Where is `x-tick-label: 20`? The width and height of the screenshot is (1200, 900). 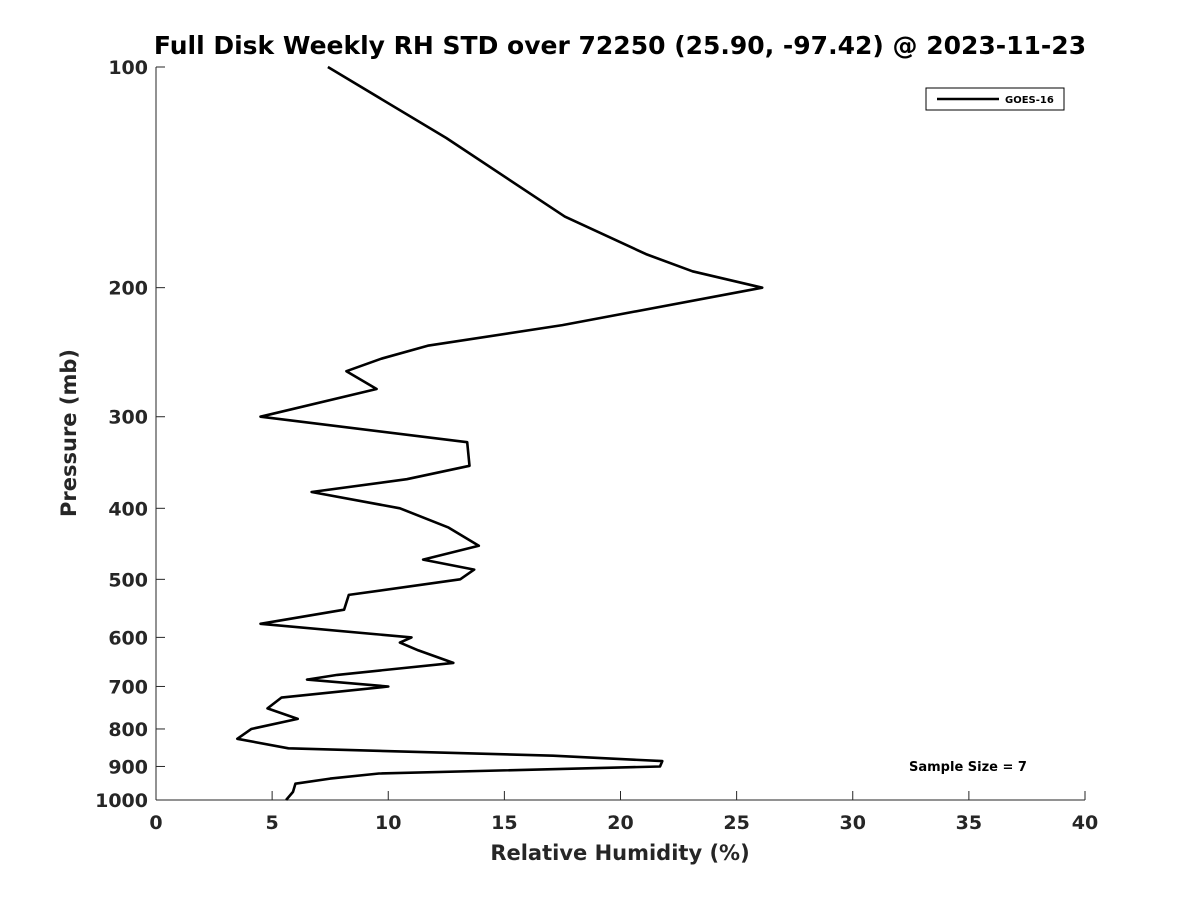
x-tick-label: 20 is located at coordinates (620, 823).